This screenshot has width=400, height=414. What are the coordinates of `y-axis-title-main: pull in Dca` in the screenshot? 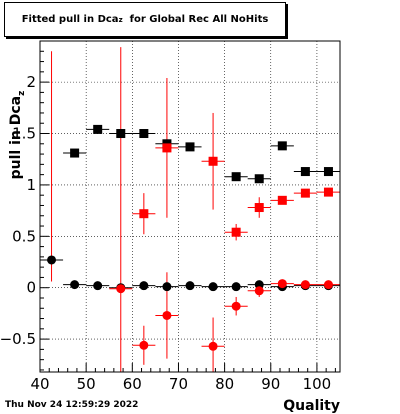 It's located at (16, 137).